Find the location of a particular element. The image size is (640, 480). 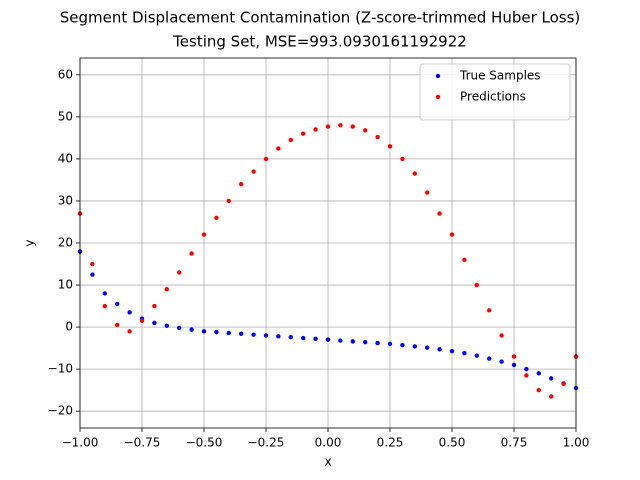

legend-box is located at coordinates (495, 92).